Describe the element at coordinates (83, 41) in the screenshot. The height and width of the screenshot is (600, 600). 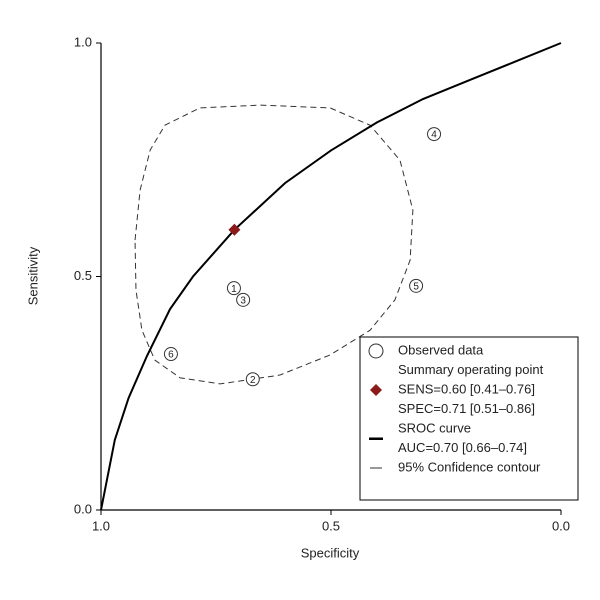
I see `y-tick-label: 1.0` at that location.